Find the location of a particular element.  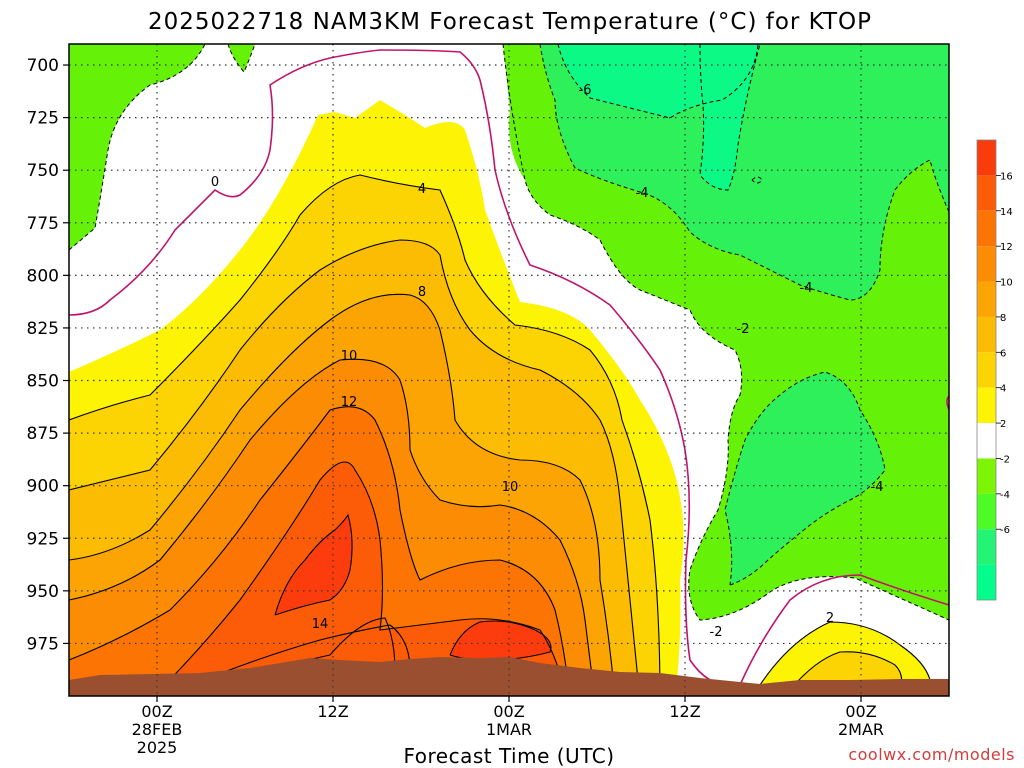

contour-label: 14 is located at coordinates (320, 624).